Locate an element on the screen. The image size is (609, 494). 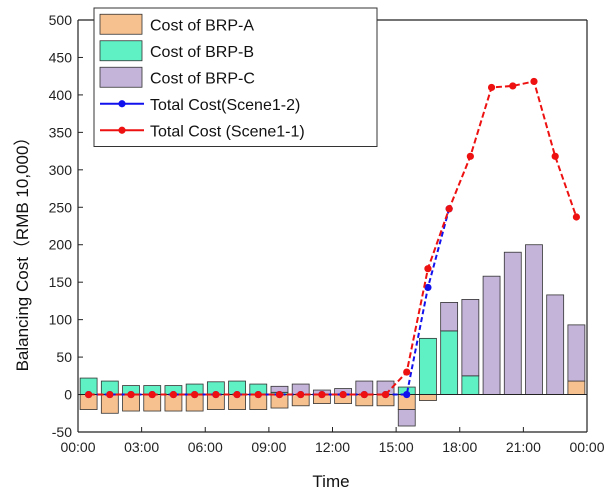
legend-scene1-1-marker is located at coordinates (122, 130).